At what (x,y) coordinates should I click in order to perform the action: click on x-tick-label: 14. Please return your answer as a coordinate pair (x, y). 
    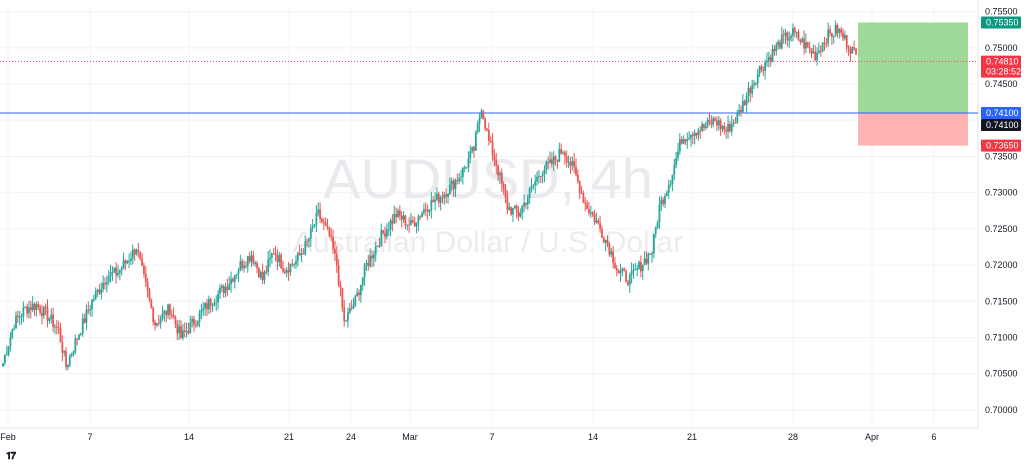
    Looking at the image, I should click on (189, 437).